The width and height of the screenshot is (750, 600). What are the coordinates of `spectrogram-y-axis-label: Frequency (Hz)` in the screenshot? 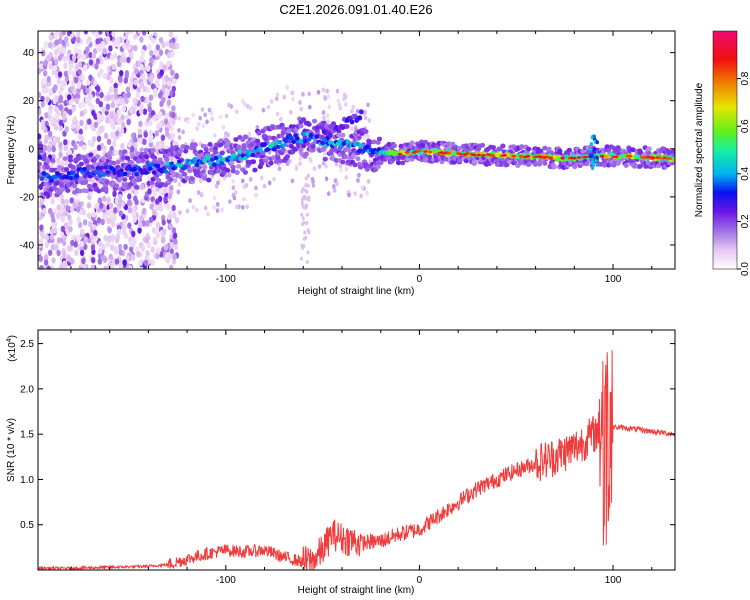 It's located at (11, 150).